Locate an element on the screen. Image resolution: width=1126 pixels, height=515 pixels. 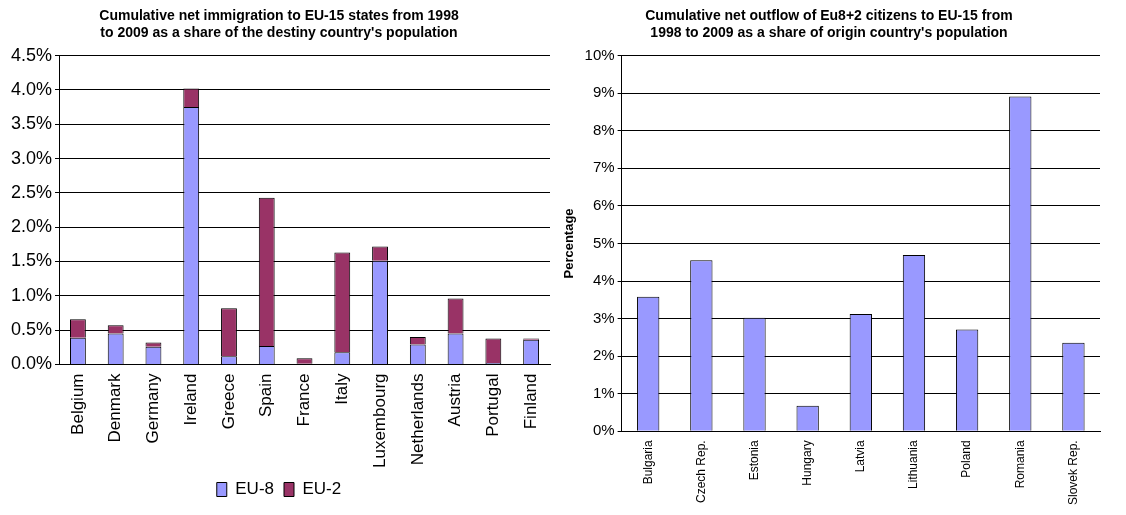
y-tick-label: 3% is located at coordinates (603, 317).